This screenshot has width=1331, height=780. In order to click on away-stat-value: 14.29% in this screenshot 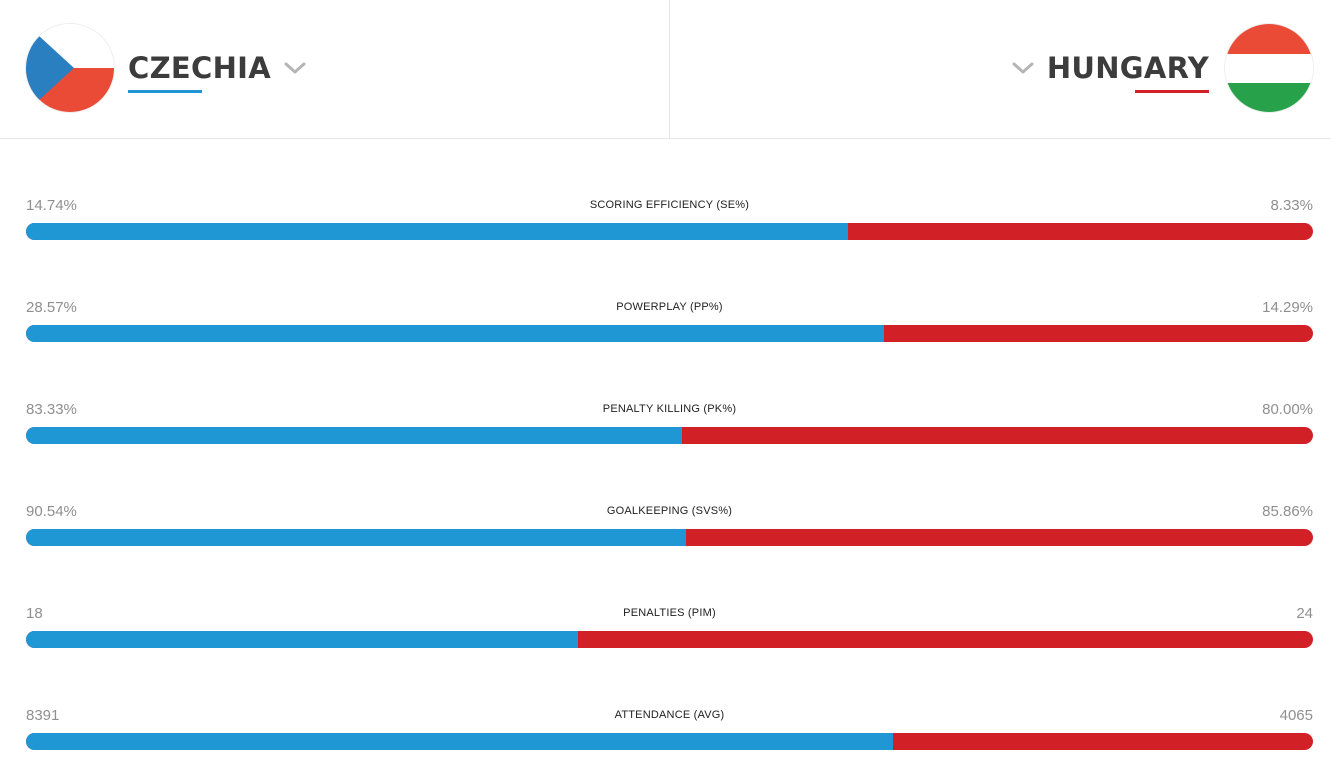, I will do `click(1287, 307)`.